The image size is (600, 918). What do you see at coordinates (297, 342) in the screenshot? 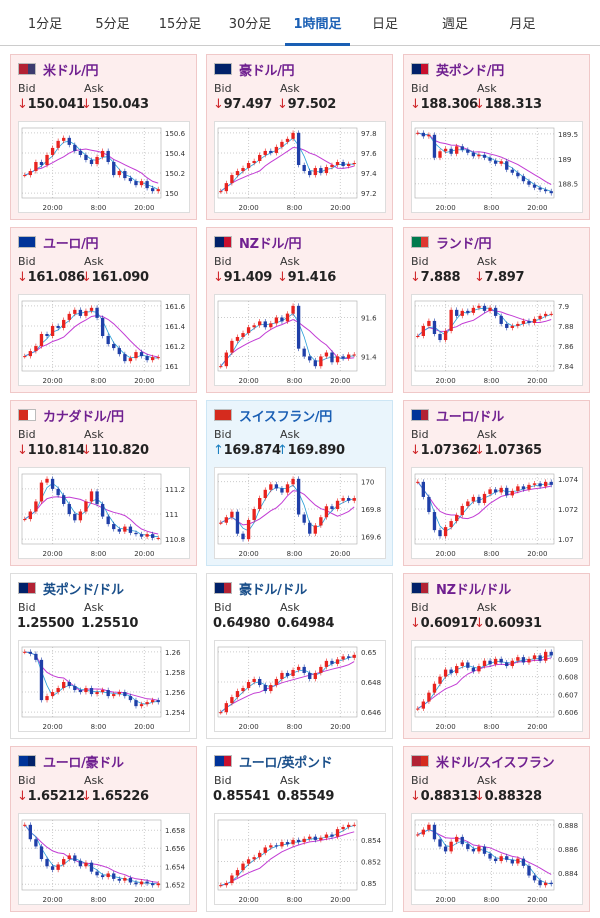
I see `chart-svg: 91.6 91.4 20:00 8:00 20:00` at bounding box center [297, 342].